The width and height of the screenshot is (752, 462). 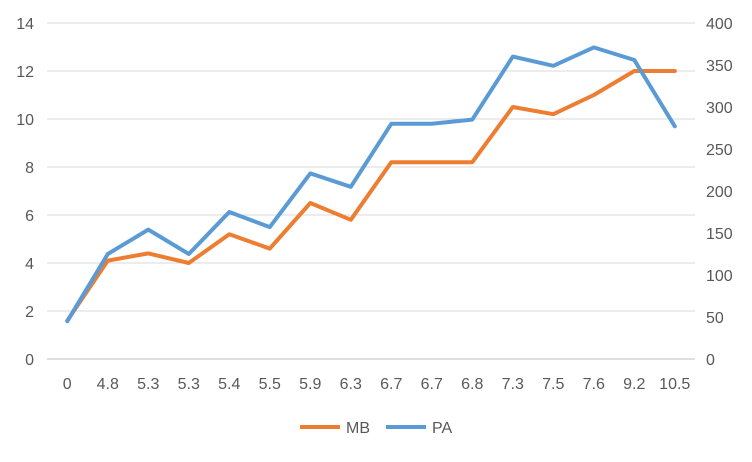 I want to click on legend-label-mb: MB, so click(x=358, y=428).